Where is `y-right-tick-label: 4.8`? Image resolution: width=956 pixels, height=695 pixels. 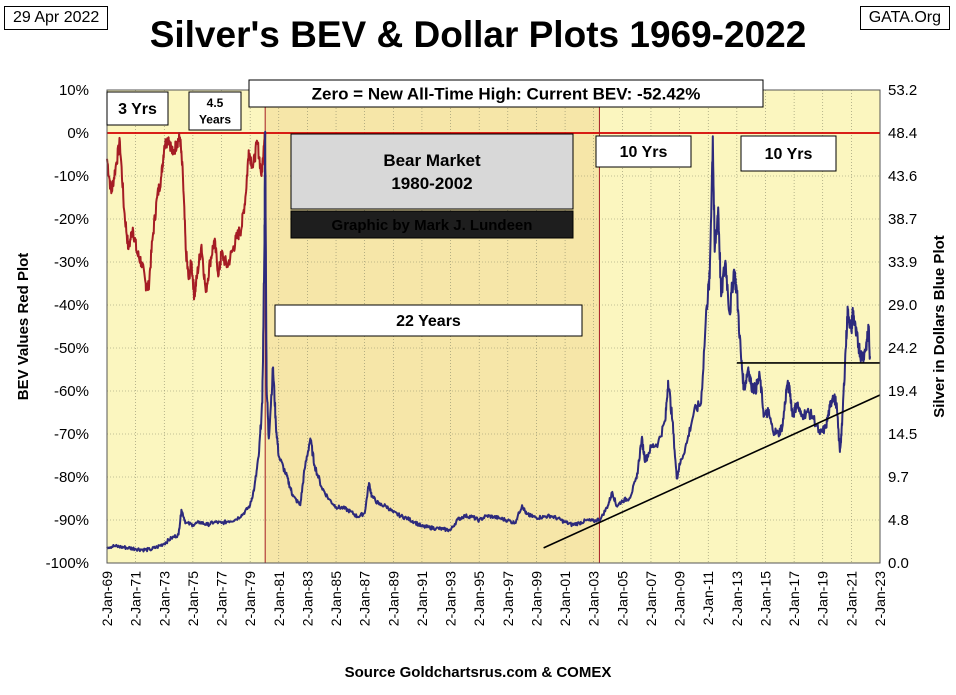 y-right-tick-label: 4.8 is located at coordinates (898, 520).